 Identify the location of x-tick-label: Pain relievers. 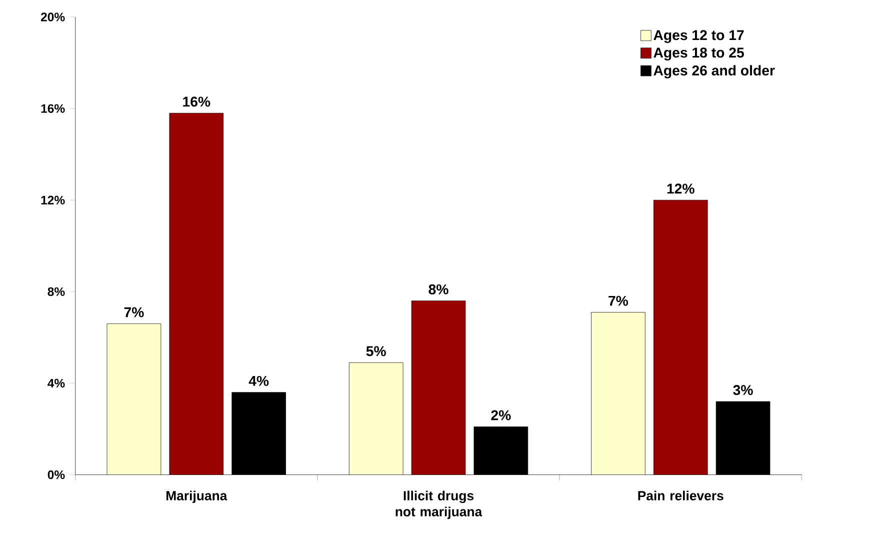
(681, 495).